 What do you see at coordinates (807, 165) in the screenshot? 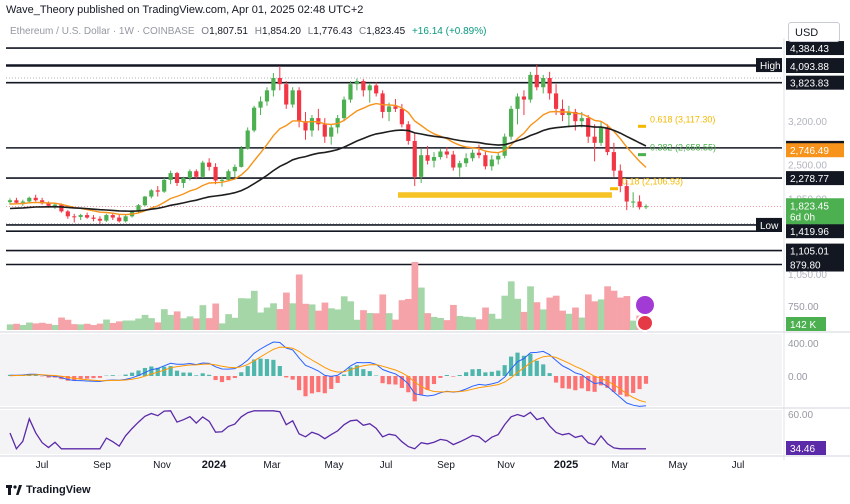
I see `price-tick: 2,500.00` at bounding box center [807, 165].